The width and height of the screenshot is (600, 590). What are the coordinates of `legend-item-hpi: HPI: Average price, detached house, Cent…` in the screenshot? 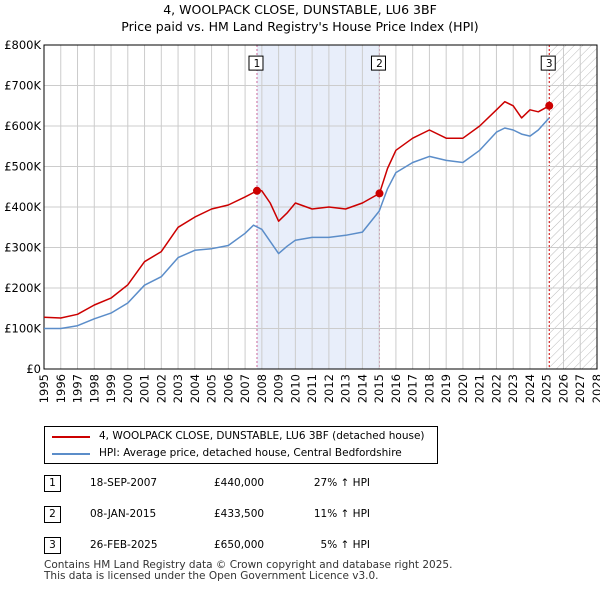 It's located at (241, 454).